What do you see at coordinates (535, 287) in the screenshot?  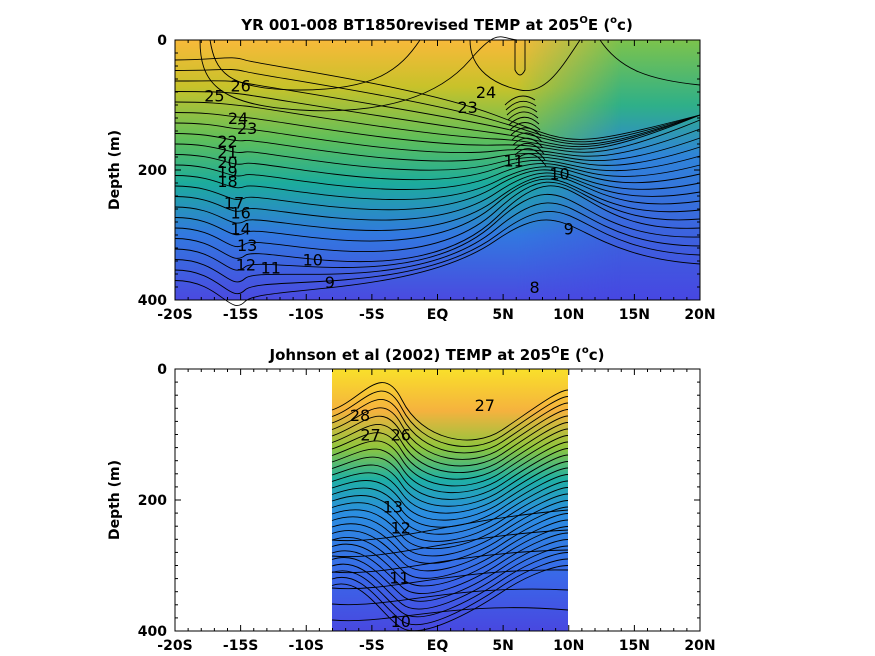 I see `contour-label: 8` at bounding box center [535, 287].